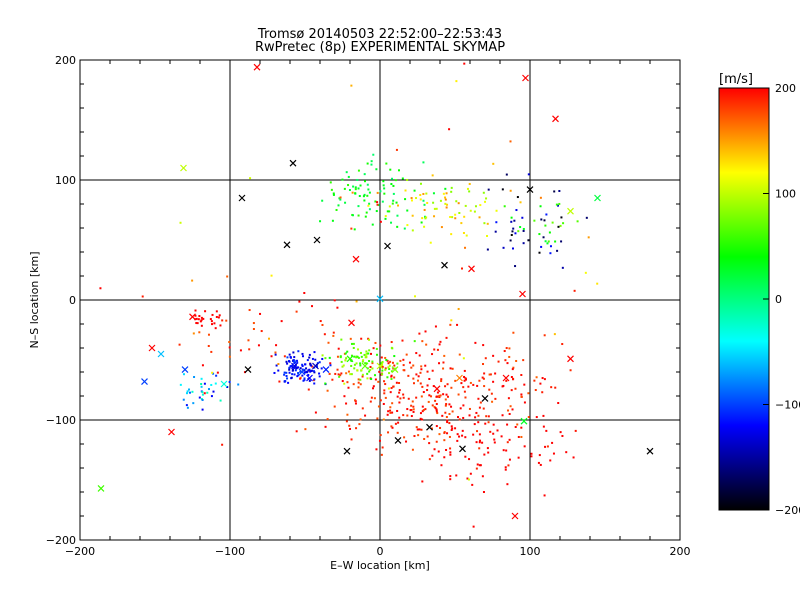 Image resolution: width=800 pixels, height=600 pixels. Describe the element at coordinates (65, 60) in the screenshot. I see `y-tick-label: 200` at that location.